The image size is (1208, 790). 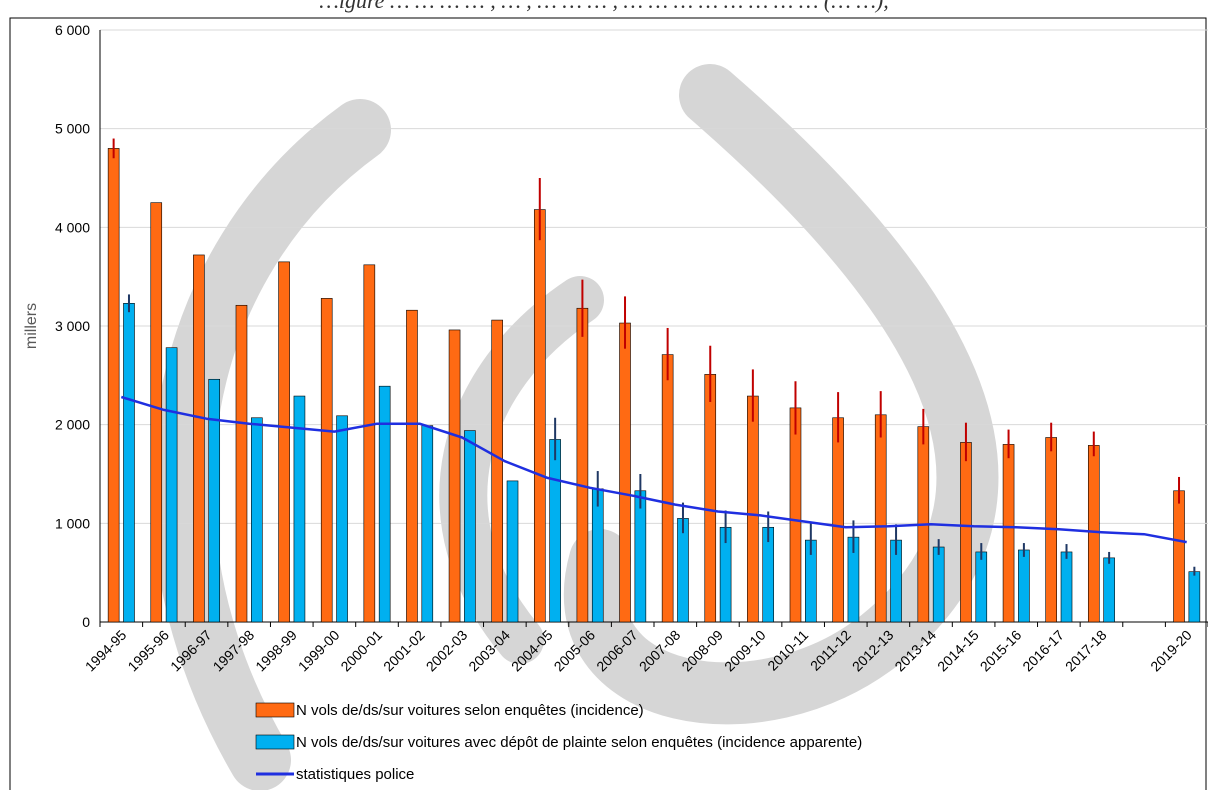 I want to click on x-tick-label: 2001-02, so click(x=404, y=651).